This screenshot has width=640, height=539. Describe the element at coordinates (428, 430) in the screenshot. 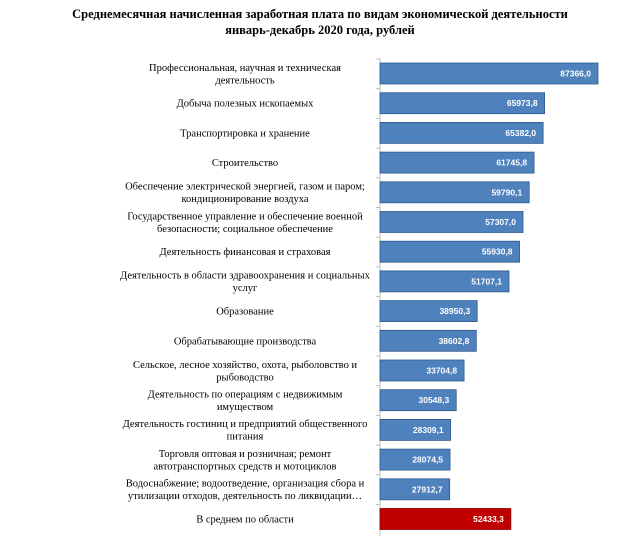

I see `bar-value-label: 28309,1` at that location.